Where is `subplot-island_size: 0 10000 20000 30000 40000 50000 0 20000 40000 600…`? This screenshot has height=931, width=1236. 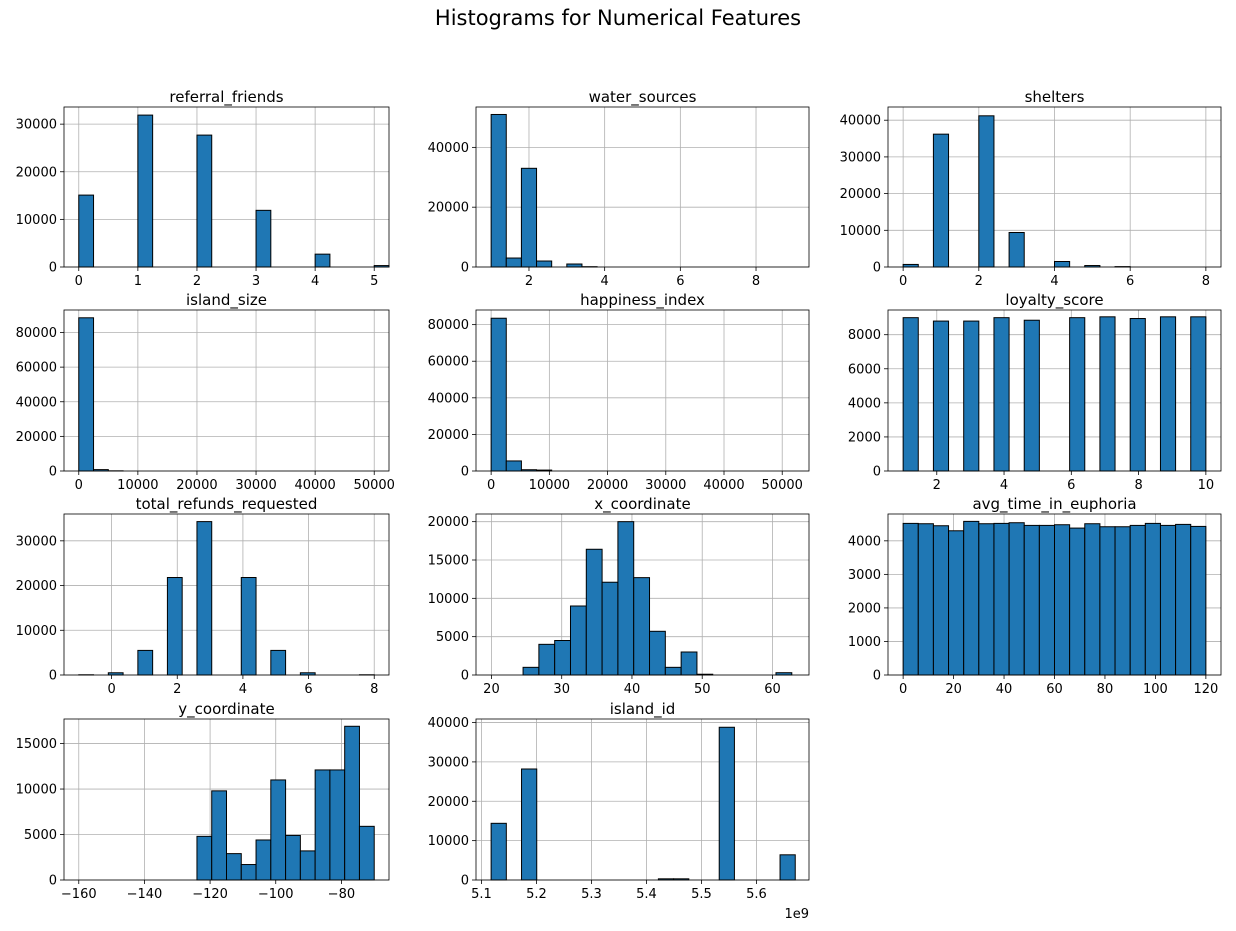 subplot-island_size: 0 10000 20000 30000 40000 50000 0 20000 40000 600… is located at coordinates (205, 392).